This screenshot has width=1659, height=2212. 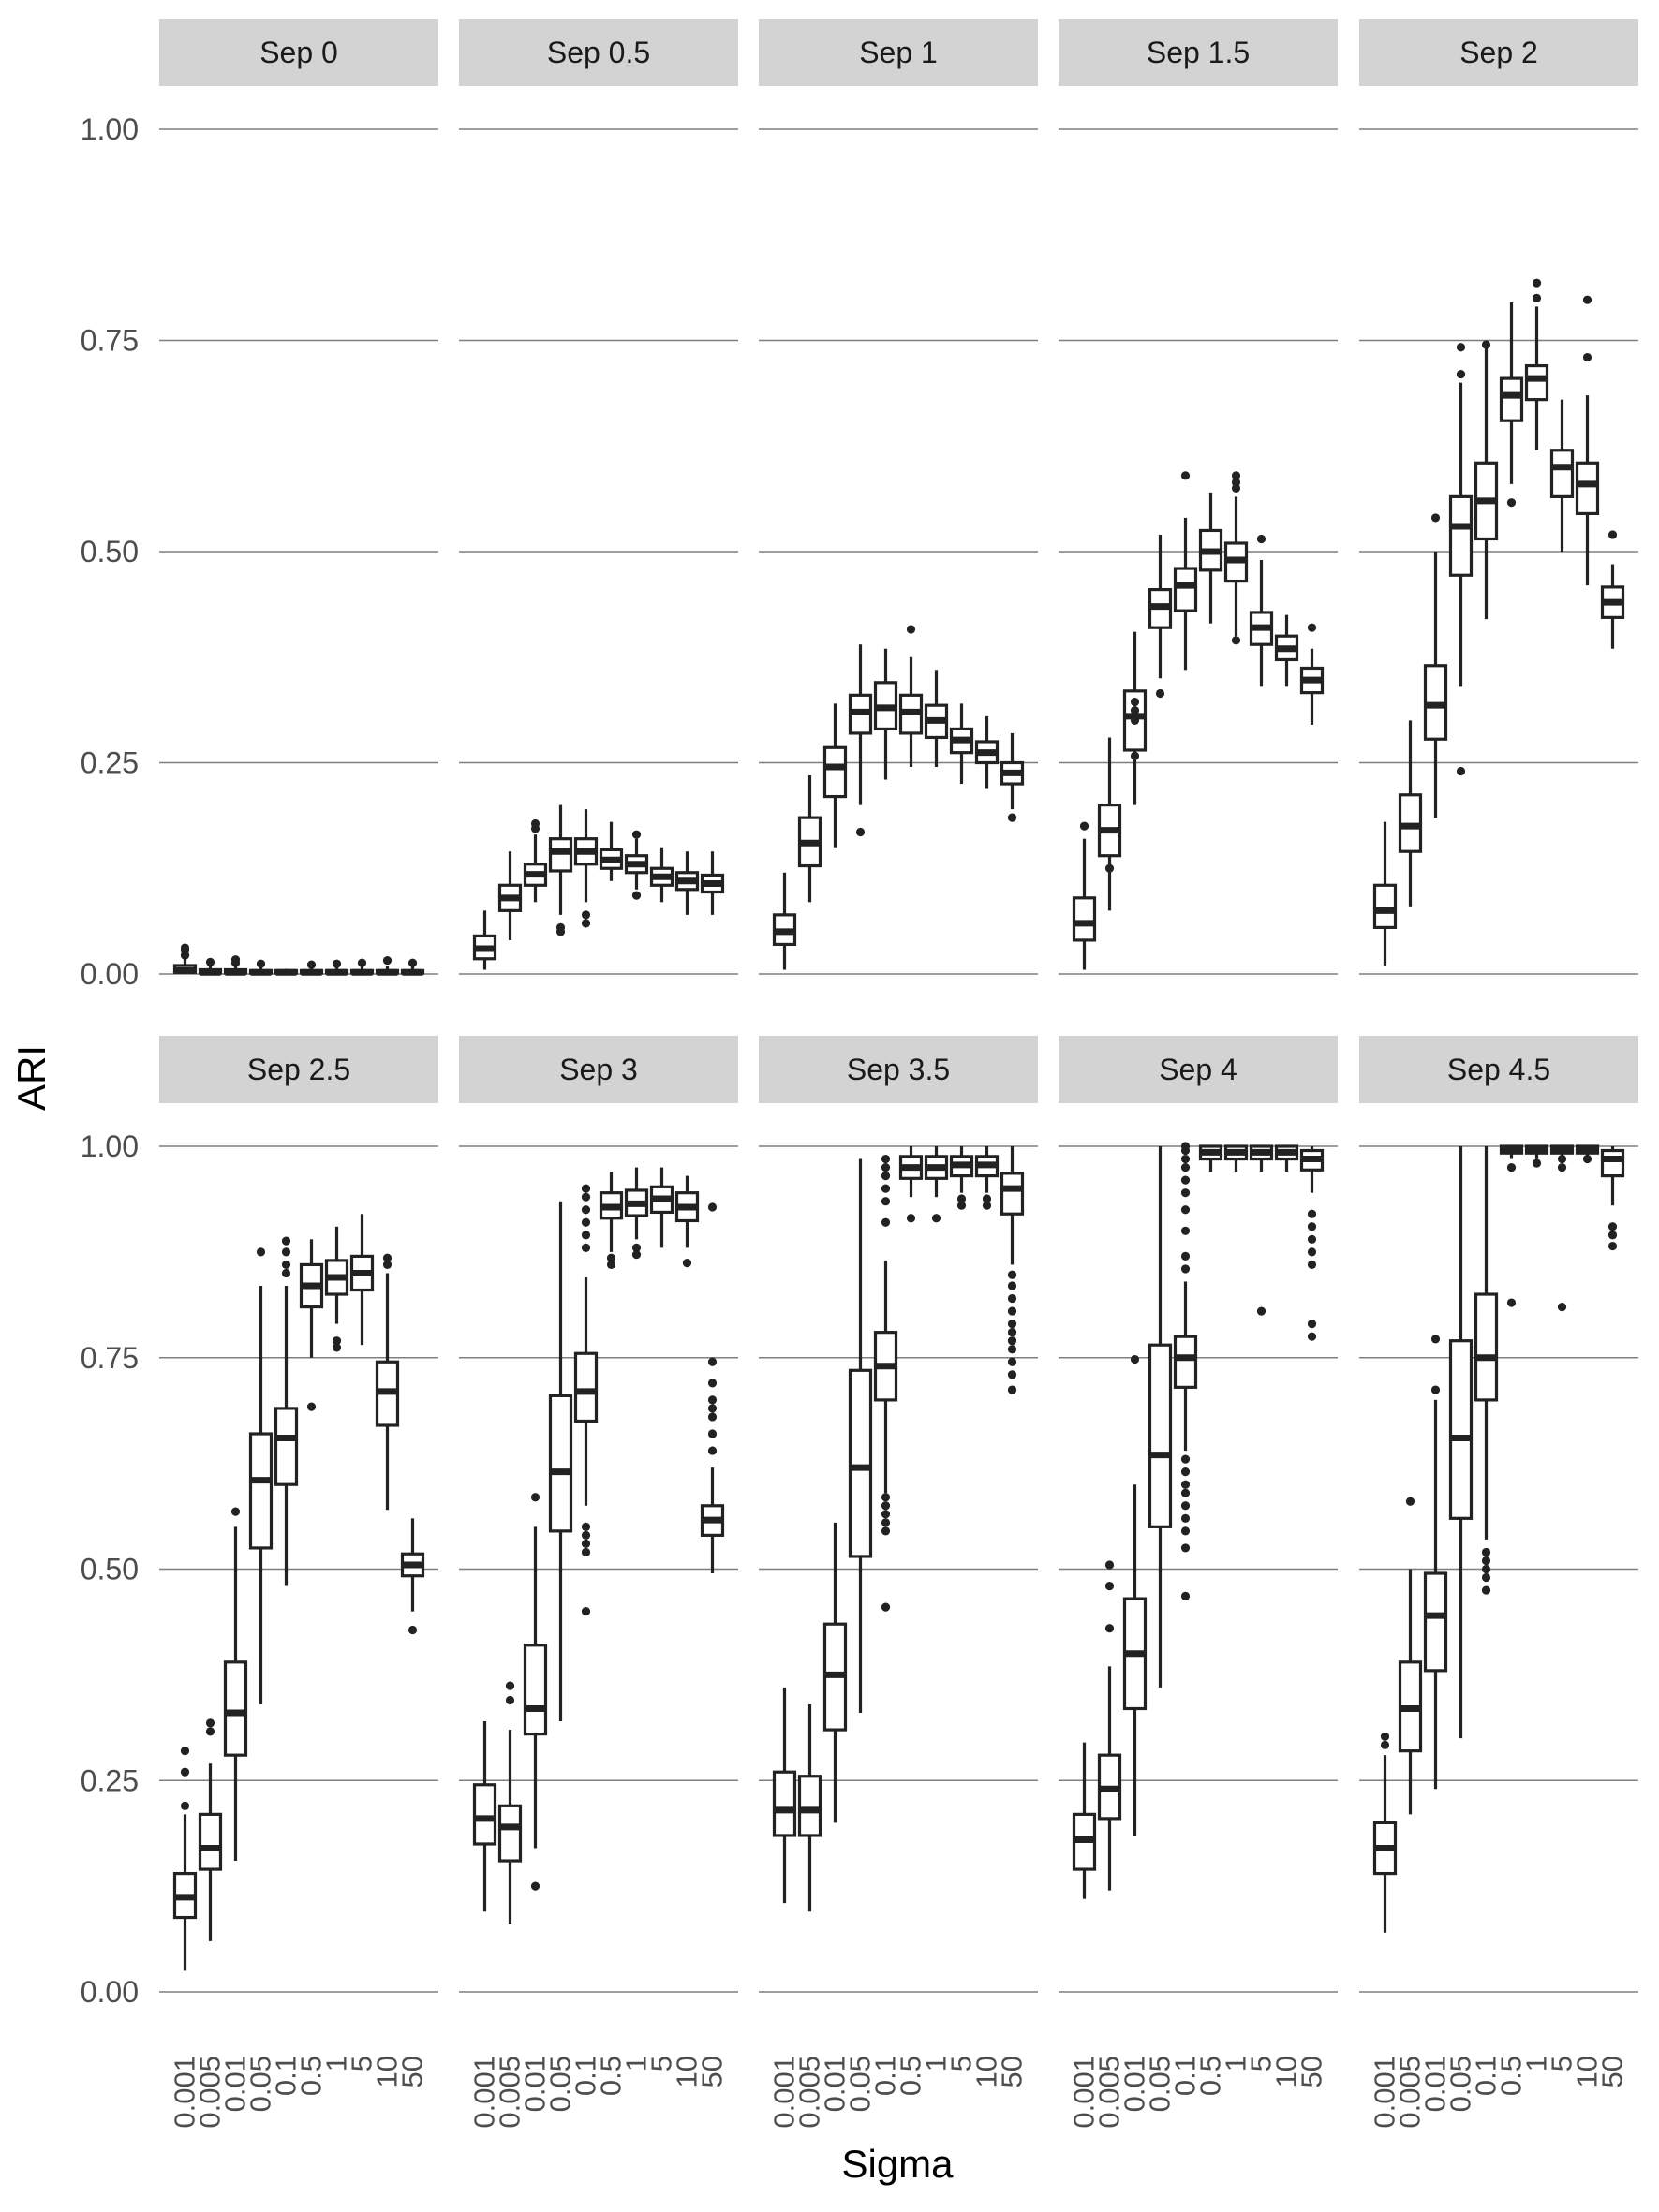 I want to click on facet-strip-label: Sep 4.5, so click(x=1499, y=1070).